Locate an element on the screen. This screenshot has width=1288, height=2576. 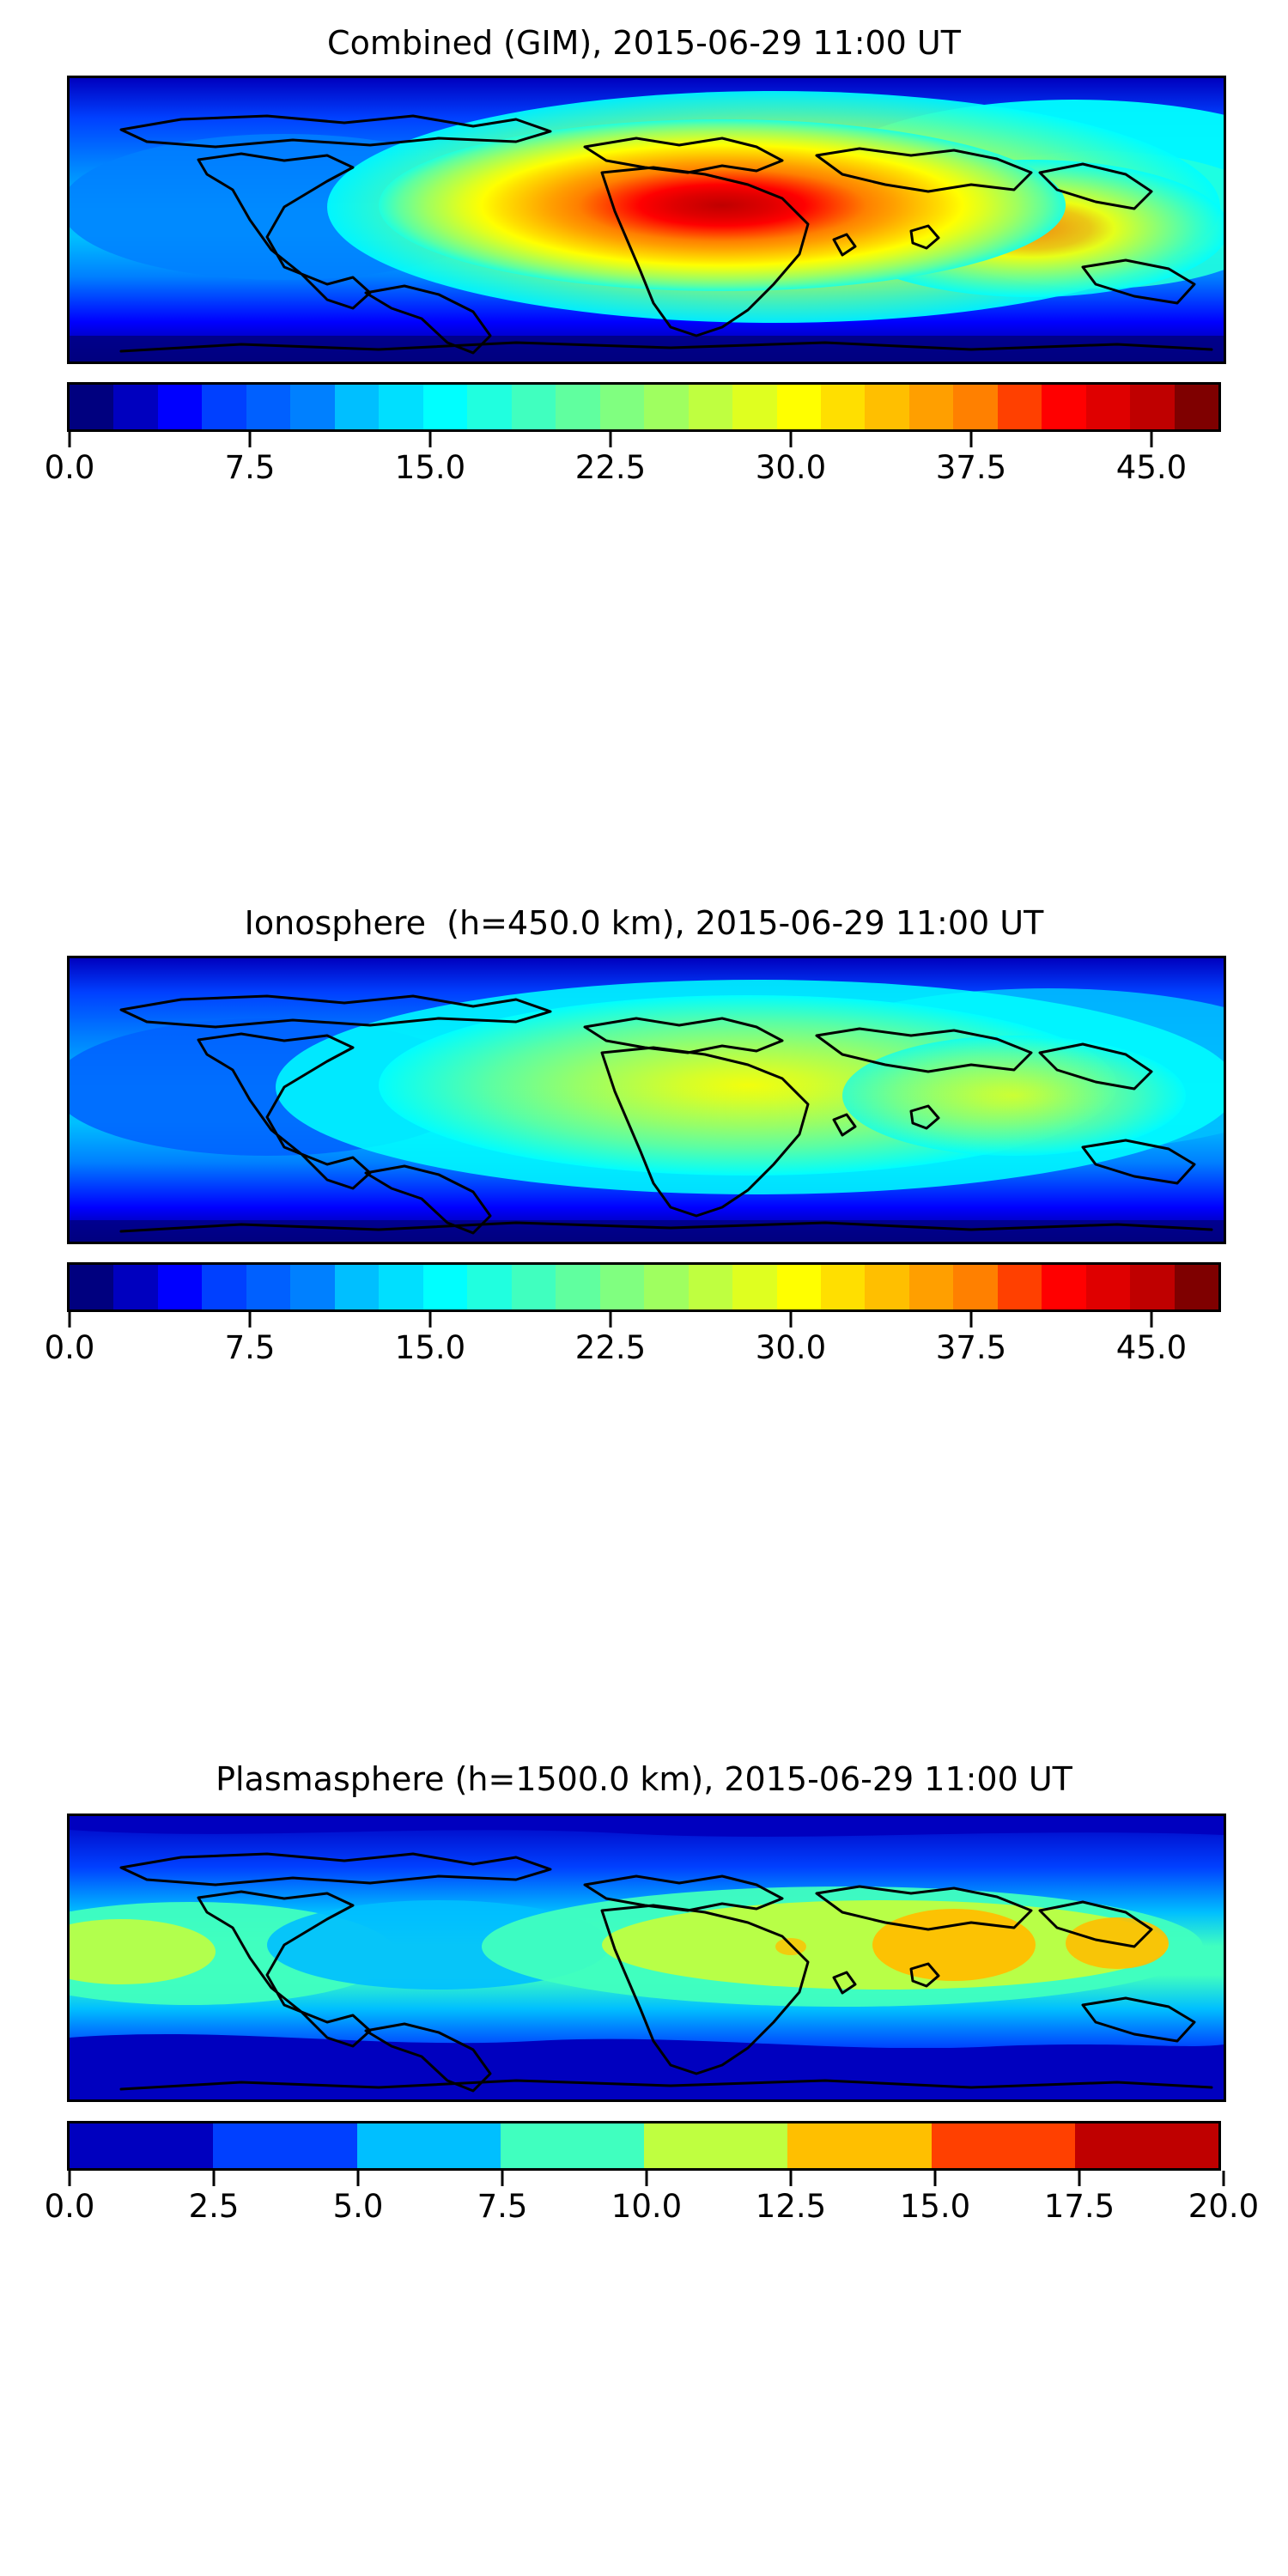
colorbar-tick-label: 20.0 is located at coordinates (1224, 2207).